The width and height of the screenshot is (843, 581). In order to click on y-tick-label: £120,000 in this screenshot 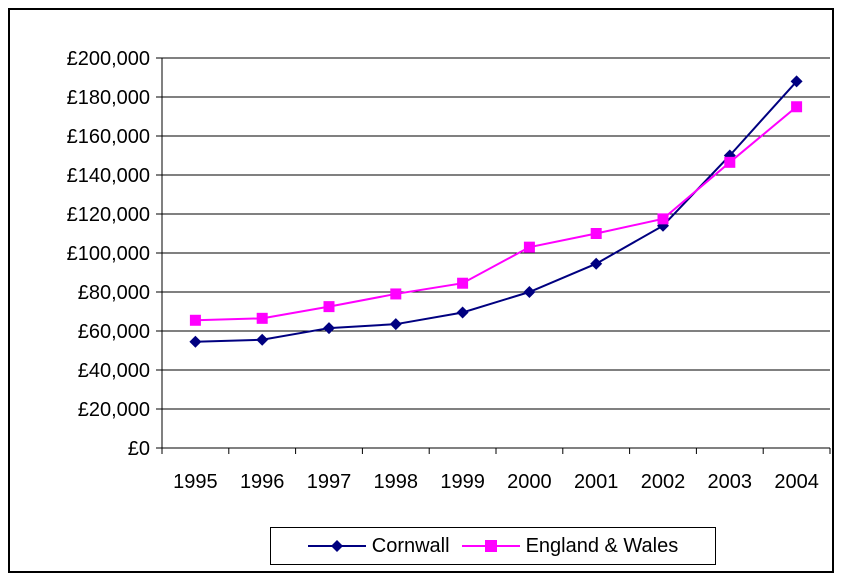, I will do `click(108, 215)`.